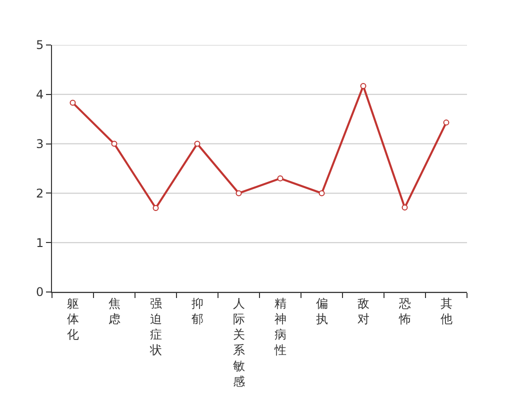 The height and width of the screenshot is (400, 520). What do you see at coordinates (155, 327) in the screenshot?
I see `x-tick-label: 强迫症状` at bounding box center [155, 327].